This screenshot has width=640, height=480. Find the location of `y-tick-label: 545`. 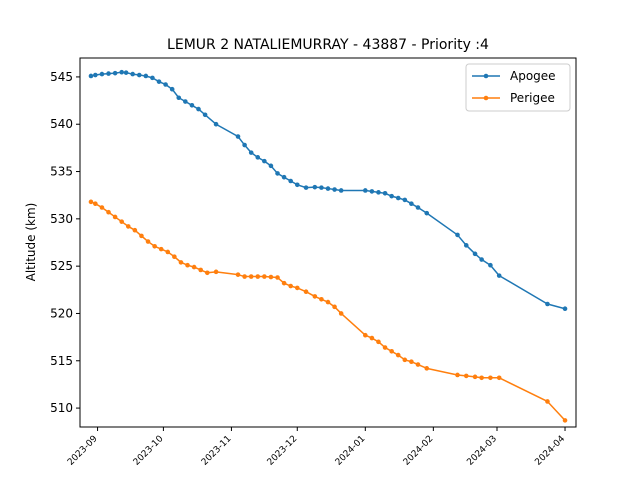

y-tick-label: 545 is located at coordinates (61, 77).